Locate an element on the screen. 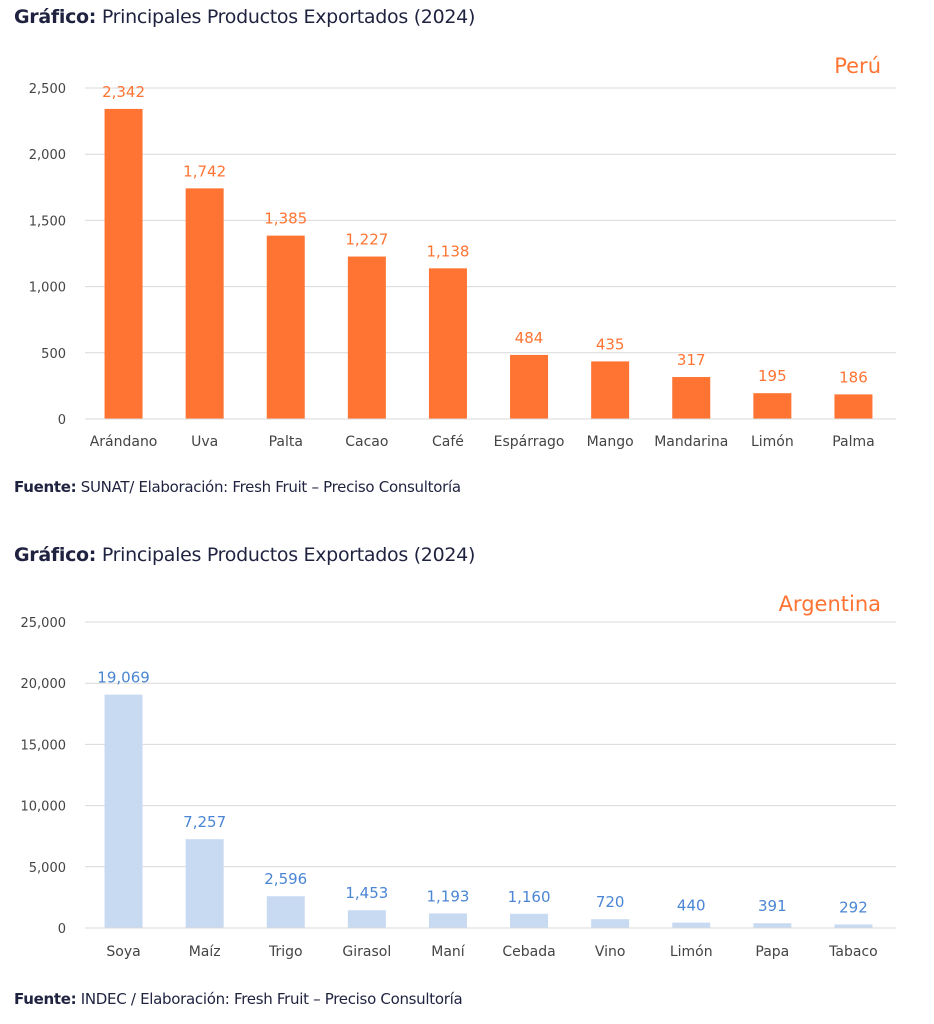 Image resolution: width=934 pixels, height=1024 pixels. country-label: Argentina is located at coordinates (830, 604).